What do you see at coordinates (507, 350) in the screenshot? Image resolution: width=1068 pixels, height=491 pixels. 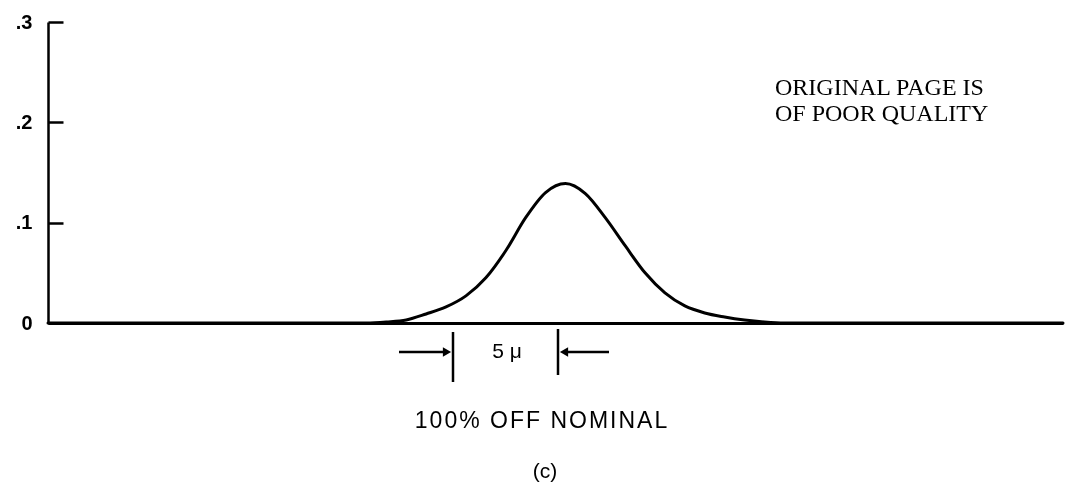 I see `text: 5 μ` at bounding box center [507, 350].